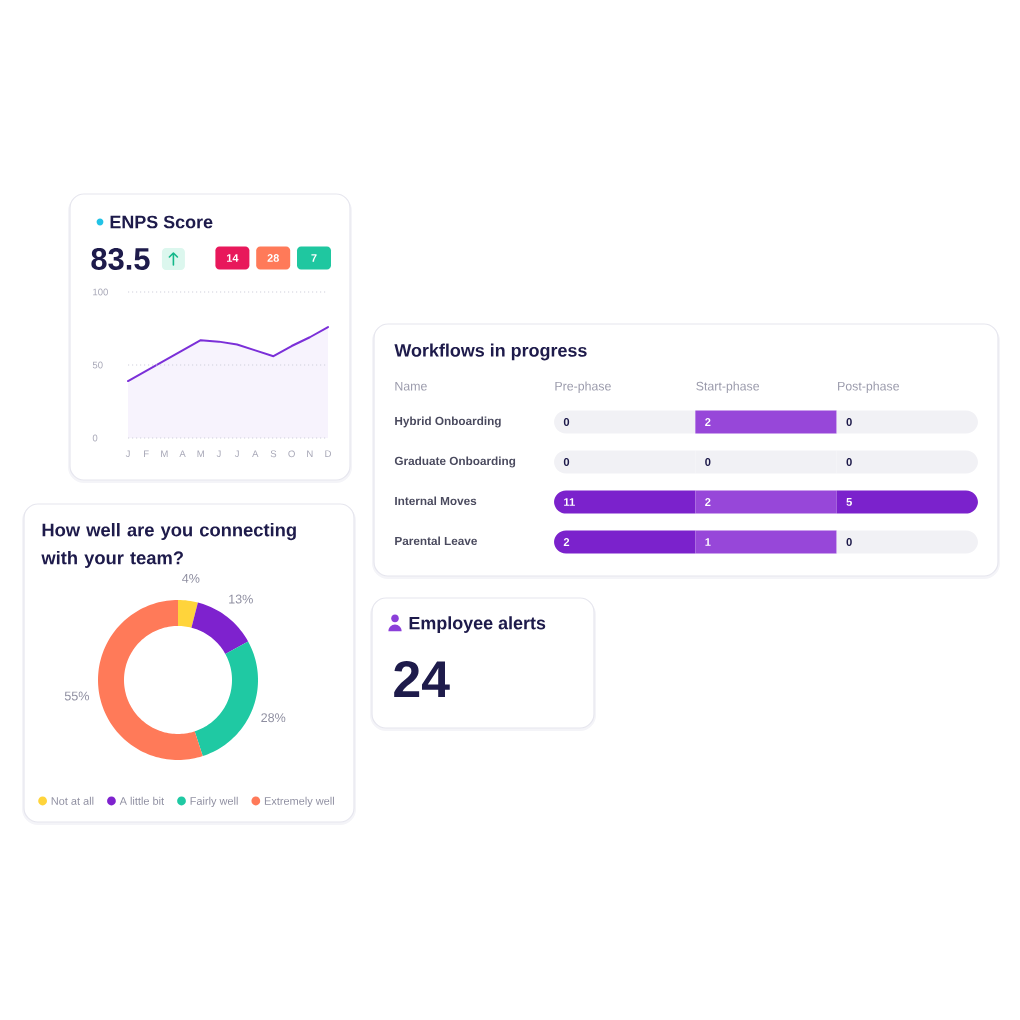 The width and height of the screenshot is (1020, 1020). Describe the element at coordinates (120, 259) in the screenshot. I see `text: 83.5` at that location.